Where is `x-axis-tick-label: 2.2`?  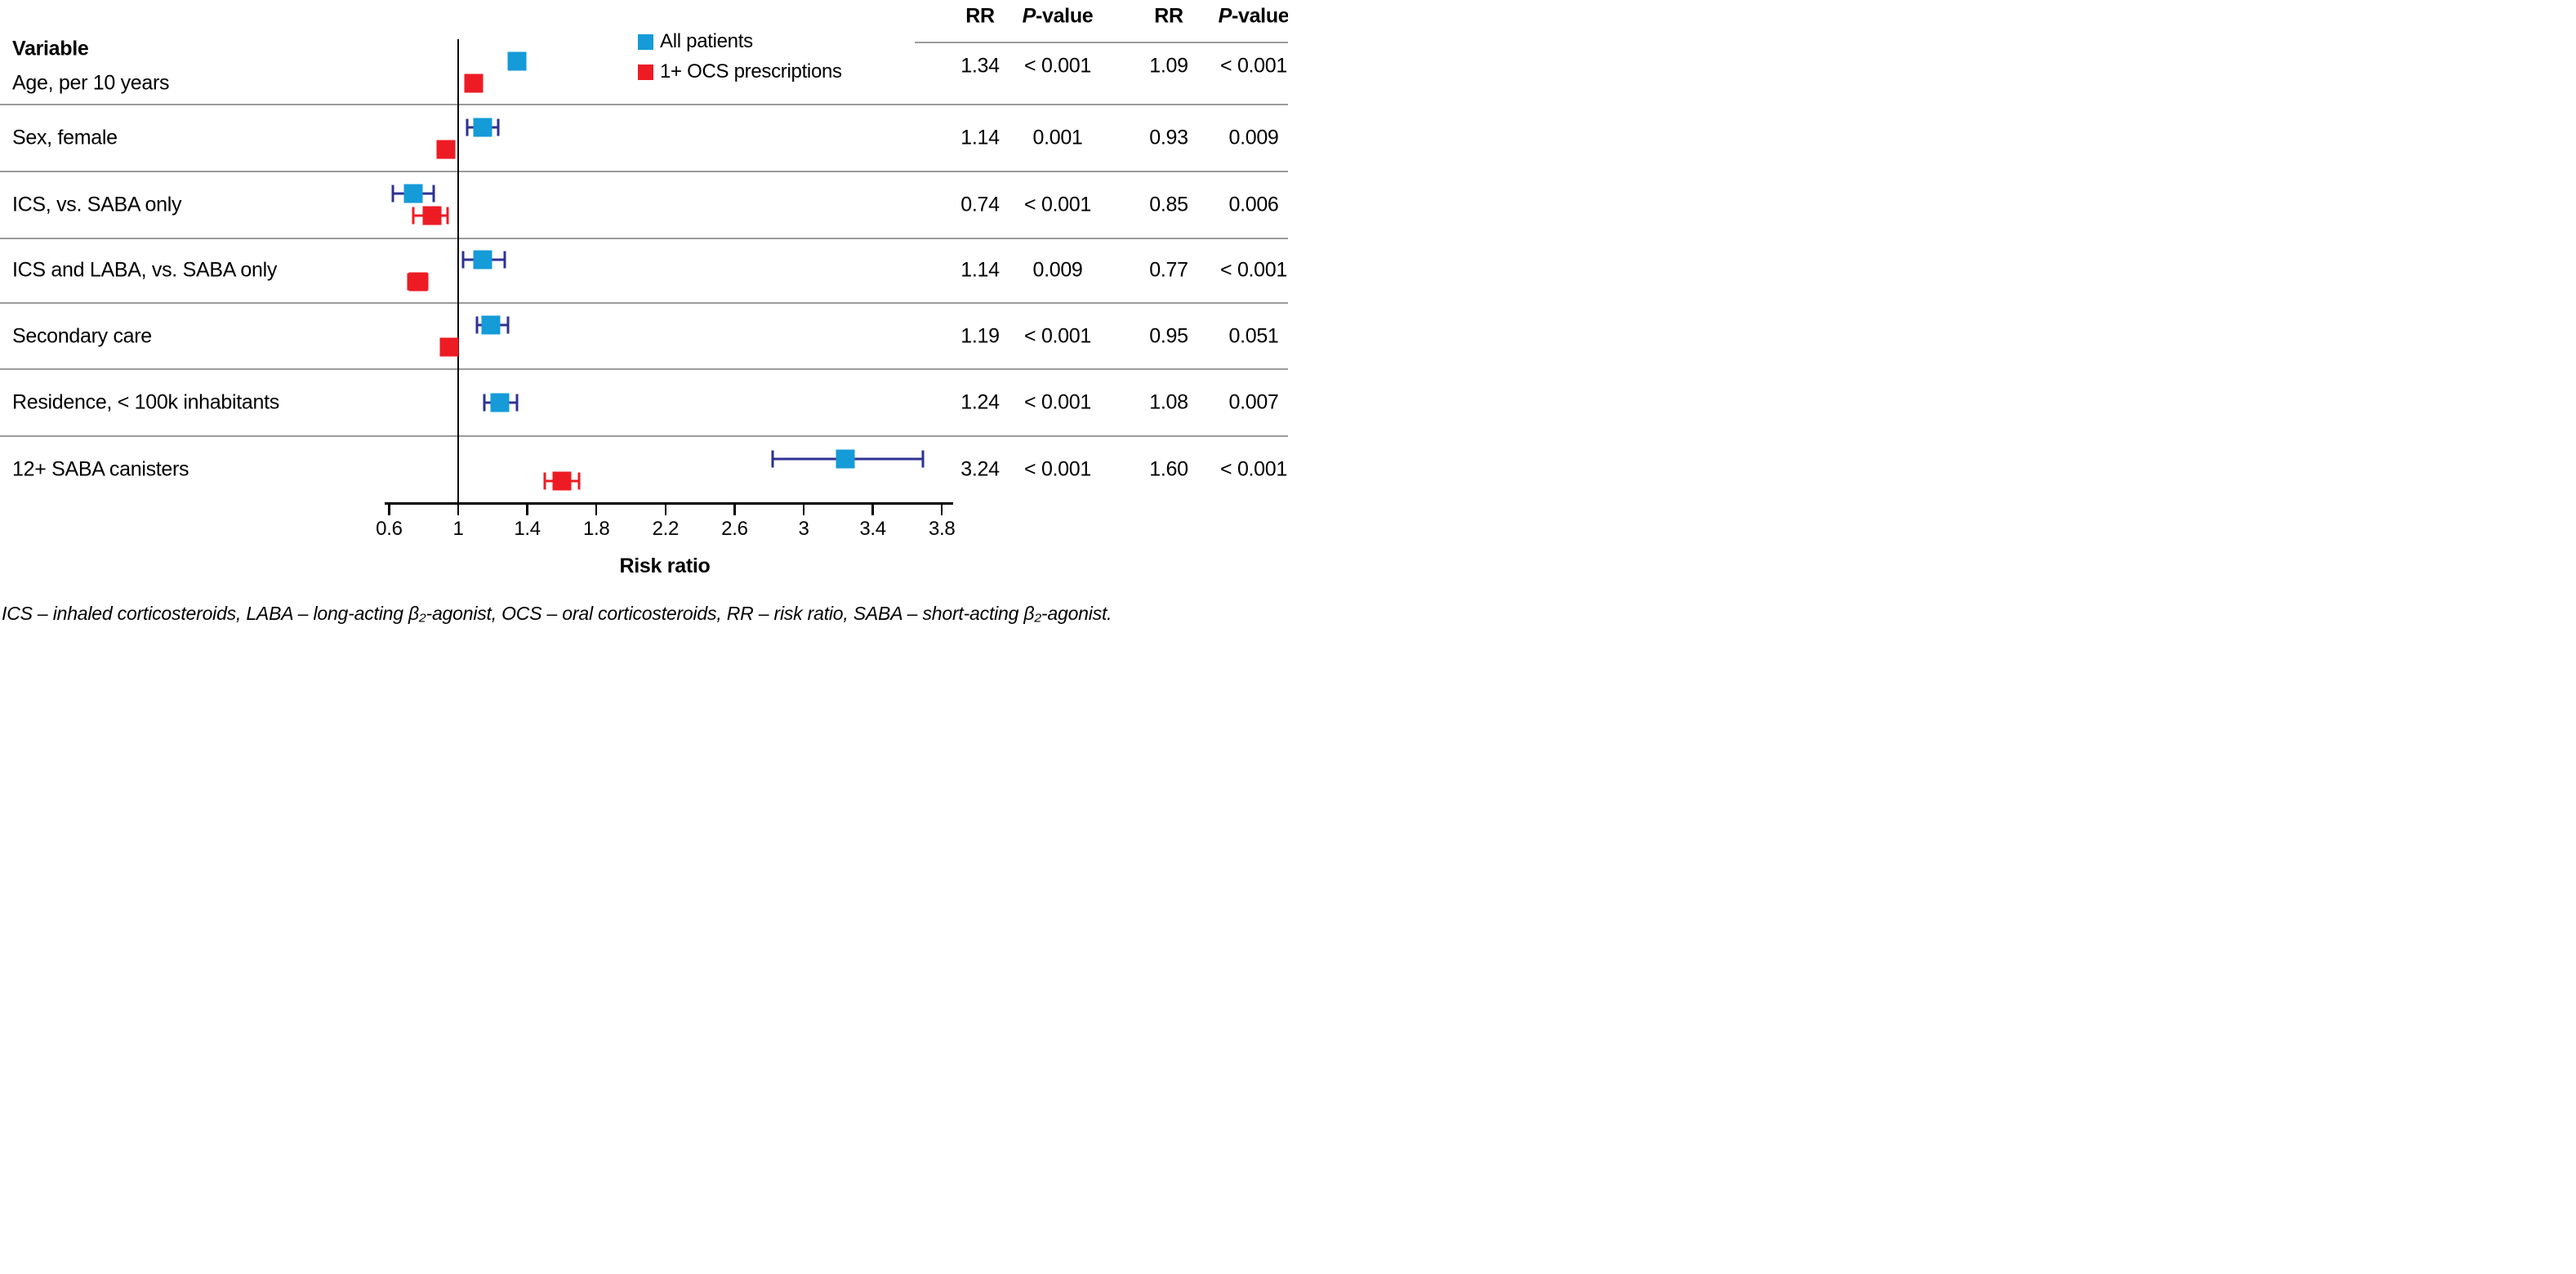 x-axis-tick-label: 2.2 is located at coordinates (666, 529).